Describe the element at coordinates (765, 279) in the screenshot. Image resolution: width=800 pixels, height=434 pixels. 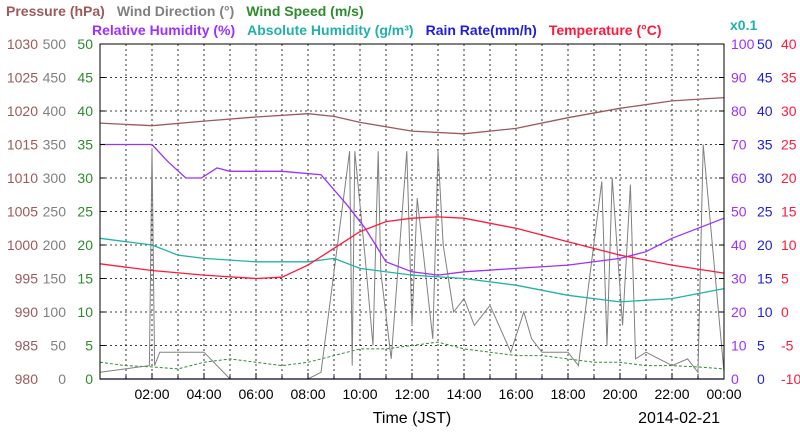
I see `tick-label-rain-rate: 15` at that location.